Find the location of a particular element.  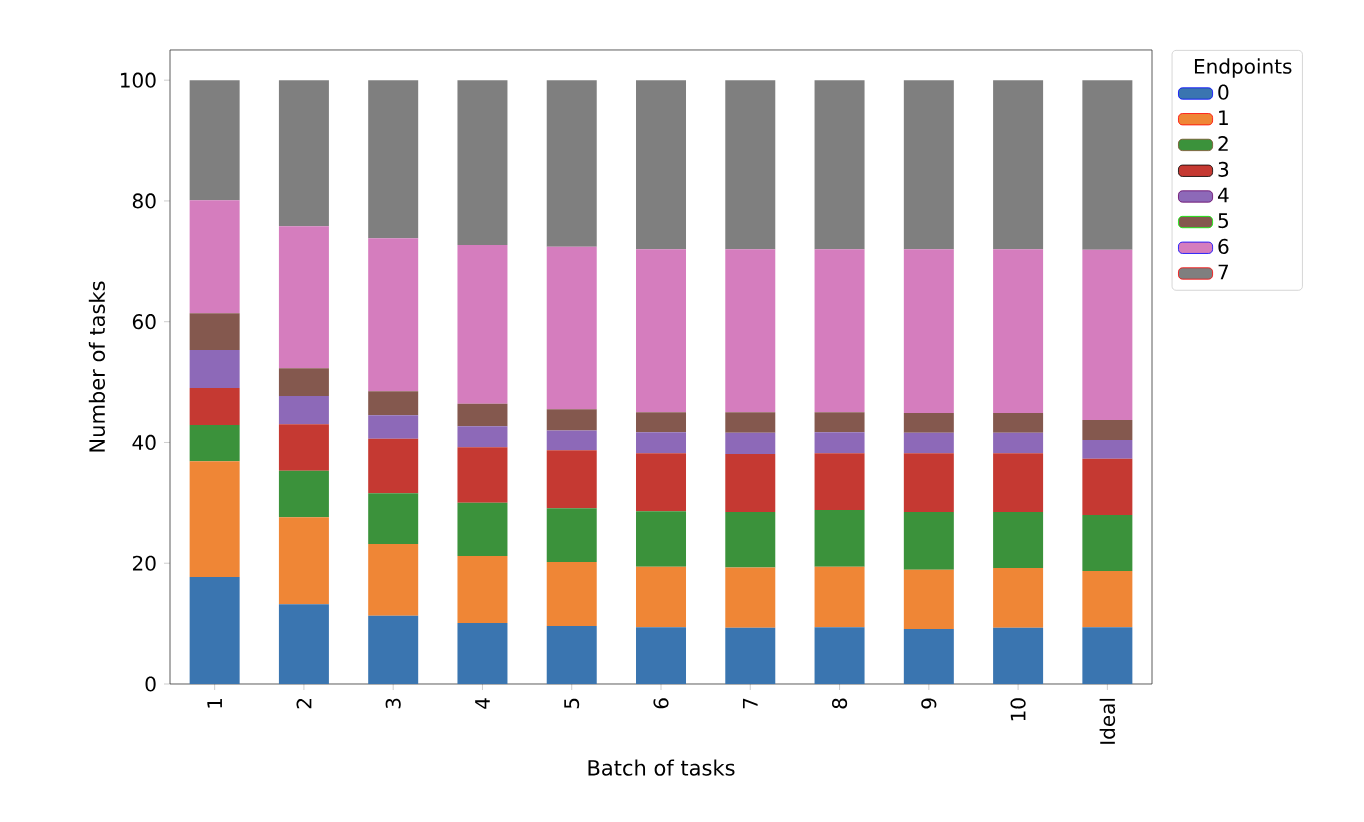

y-tick-label: 40 is located at coordinates (144, 442).